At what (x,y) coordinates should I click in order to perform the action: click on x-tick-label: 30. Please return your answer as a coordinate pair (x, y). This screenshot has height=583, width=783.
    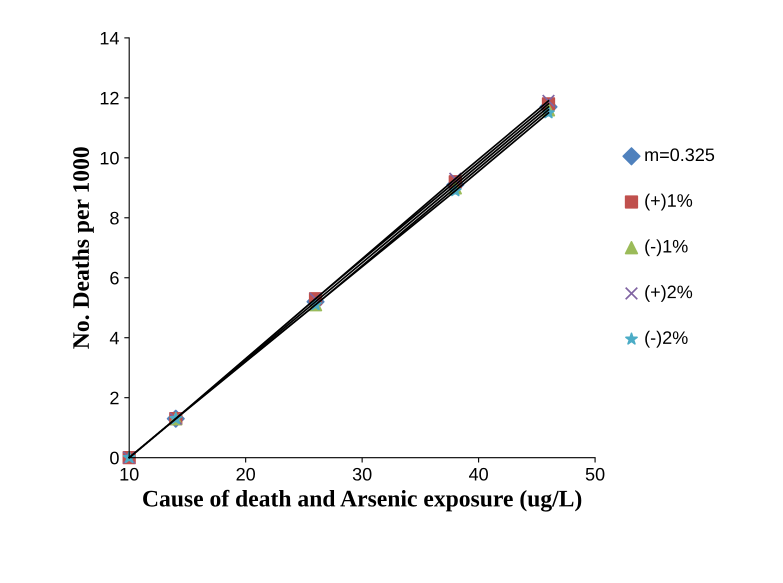
    Looking at the image, I should click on (362, 474).